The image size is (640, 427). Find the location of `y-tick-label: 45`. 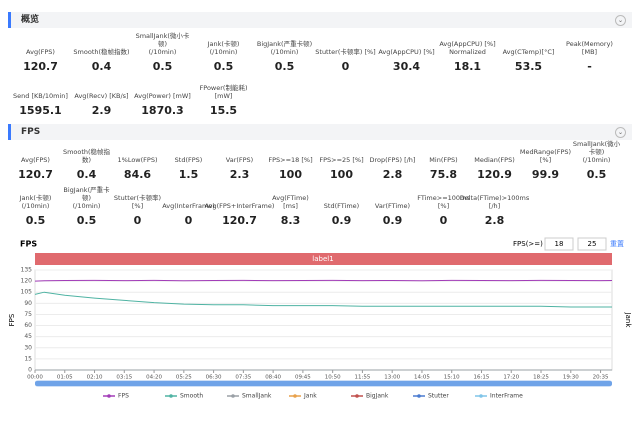

y-tick-label: 45 is located at coordinates (28, 336).